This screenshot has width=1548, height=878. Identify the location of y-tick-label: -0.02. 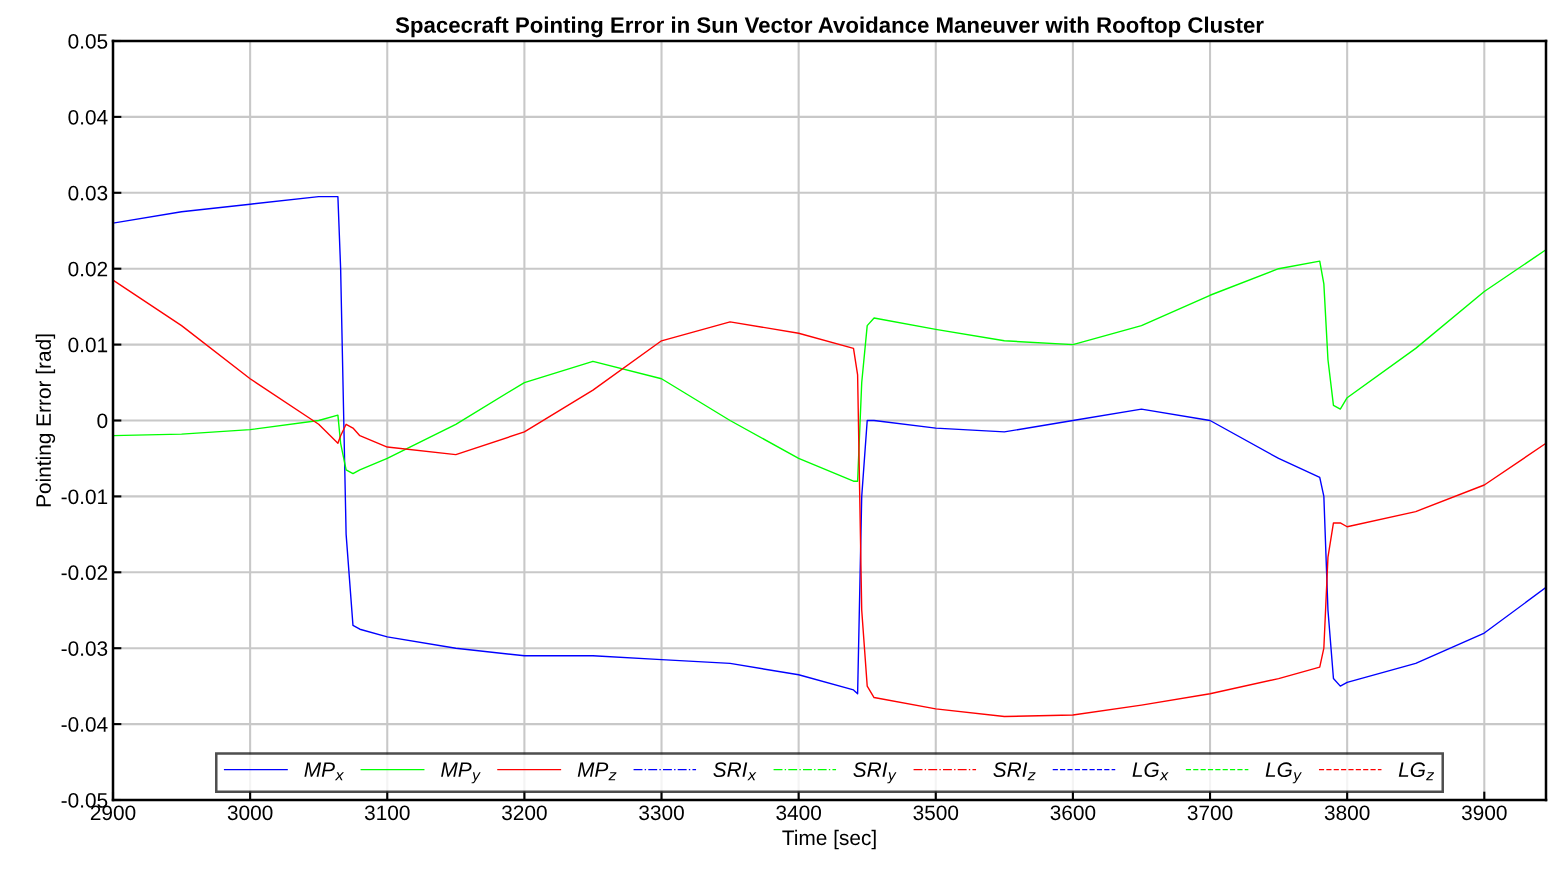
(84, 573).